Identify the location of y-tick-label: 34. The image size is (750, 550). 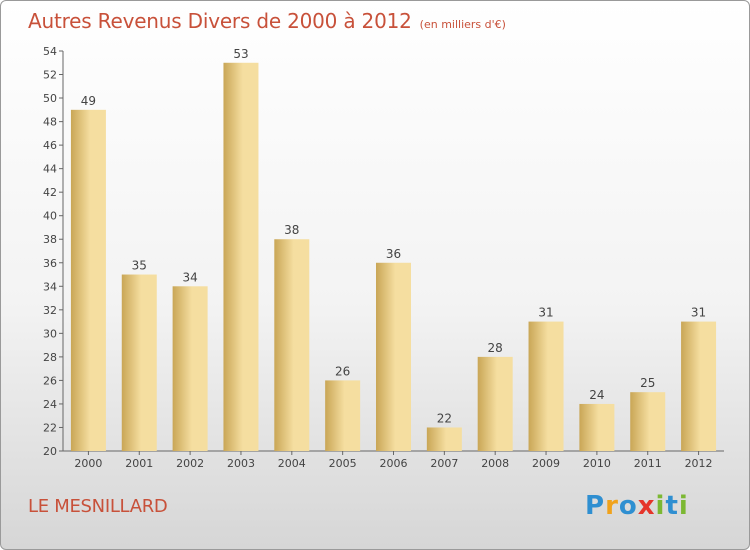
(50, 286).